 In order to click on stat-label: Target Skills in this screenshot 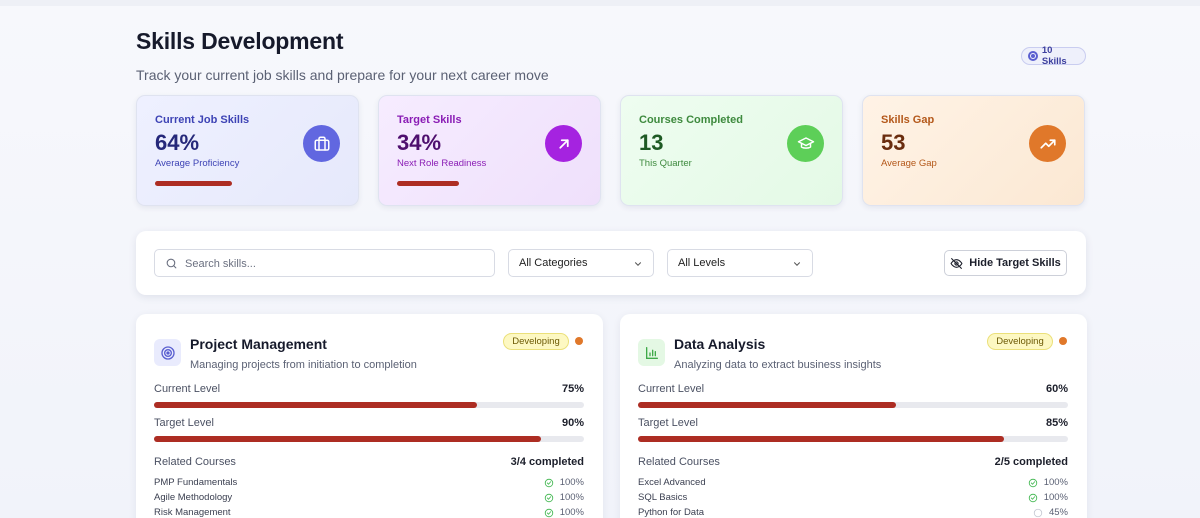, I will do `click(429, 120)`.